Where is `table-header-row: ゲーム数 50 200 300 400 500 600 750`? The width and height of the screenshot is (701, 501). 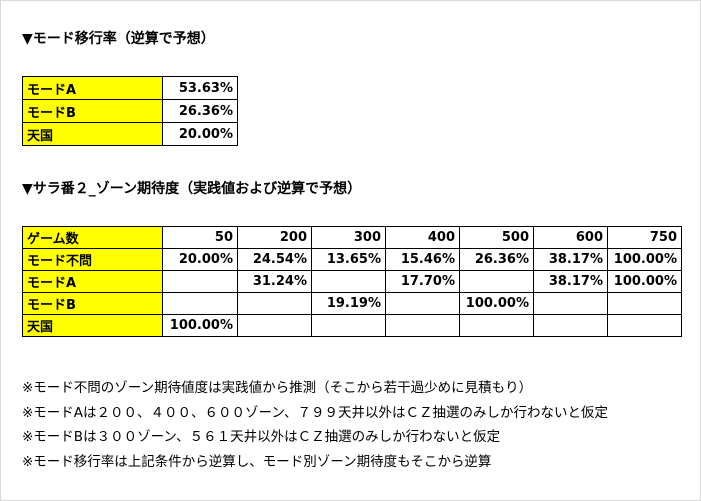 table-header-row: ゲーム数 50 200 300 400 500 600 750 is located at coordinates (352, 237).